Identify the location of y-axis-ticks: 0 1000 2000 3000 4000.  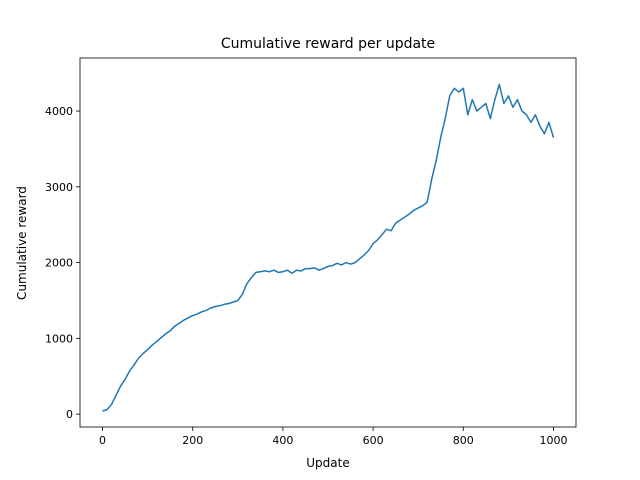
(62, 263).